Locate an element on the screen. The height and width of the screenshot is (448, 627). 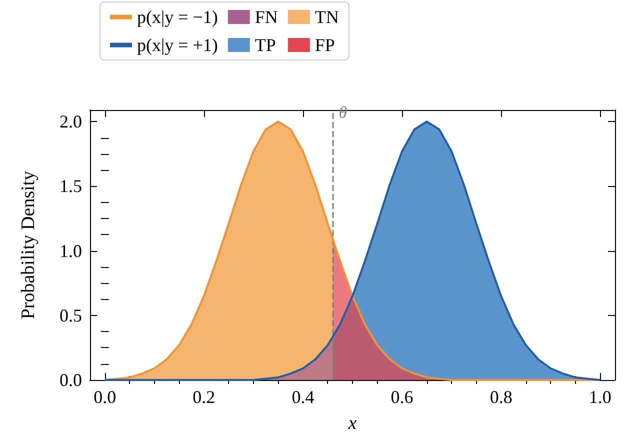
y-tick-label: 1.5 is located at coordinates (71, 186).